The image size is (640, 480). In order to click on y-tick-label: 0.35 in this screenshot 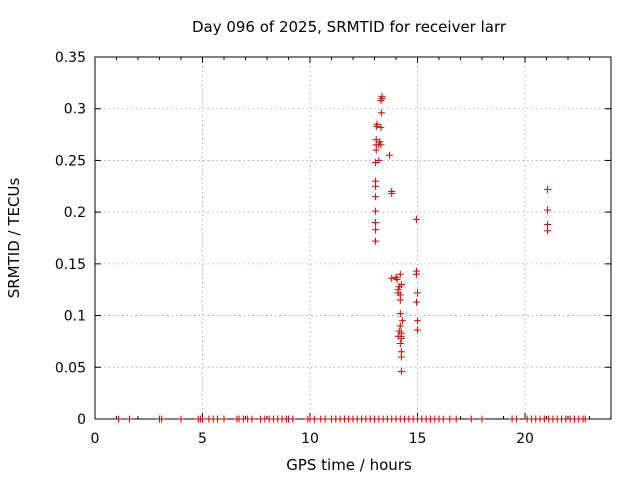, I will do `click(70, 58)`.